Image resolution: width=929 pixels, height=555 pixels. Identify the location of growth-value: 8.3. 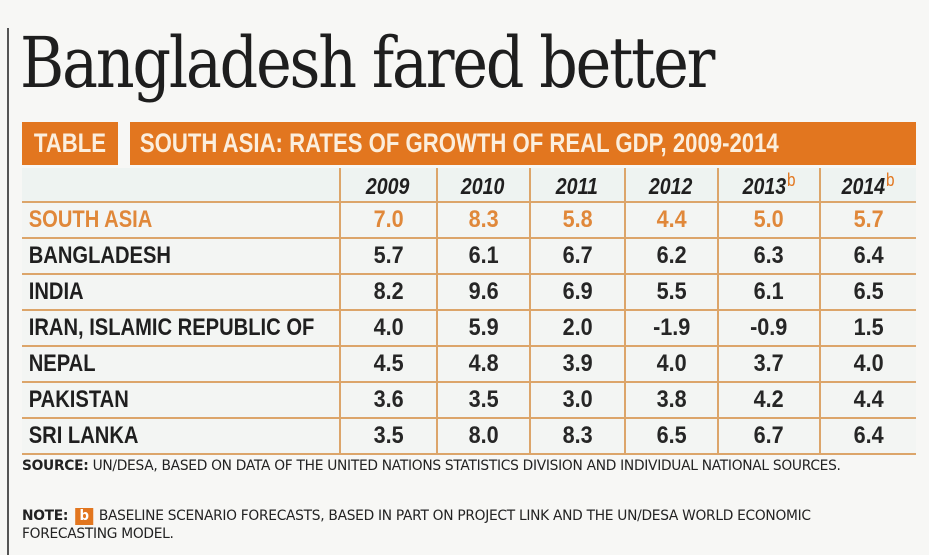
(483, 219).